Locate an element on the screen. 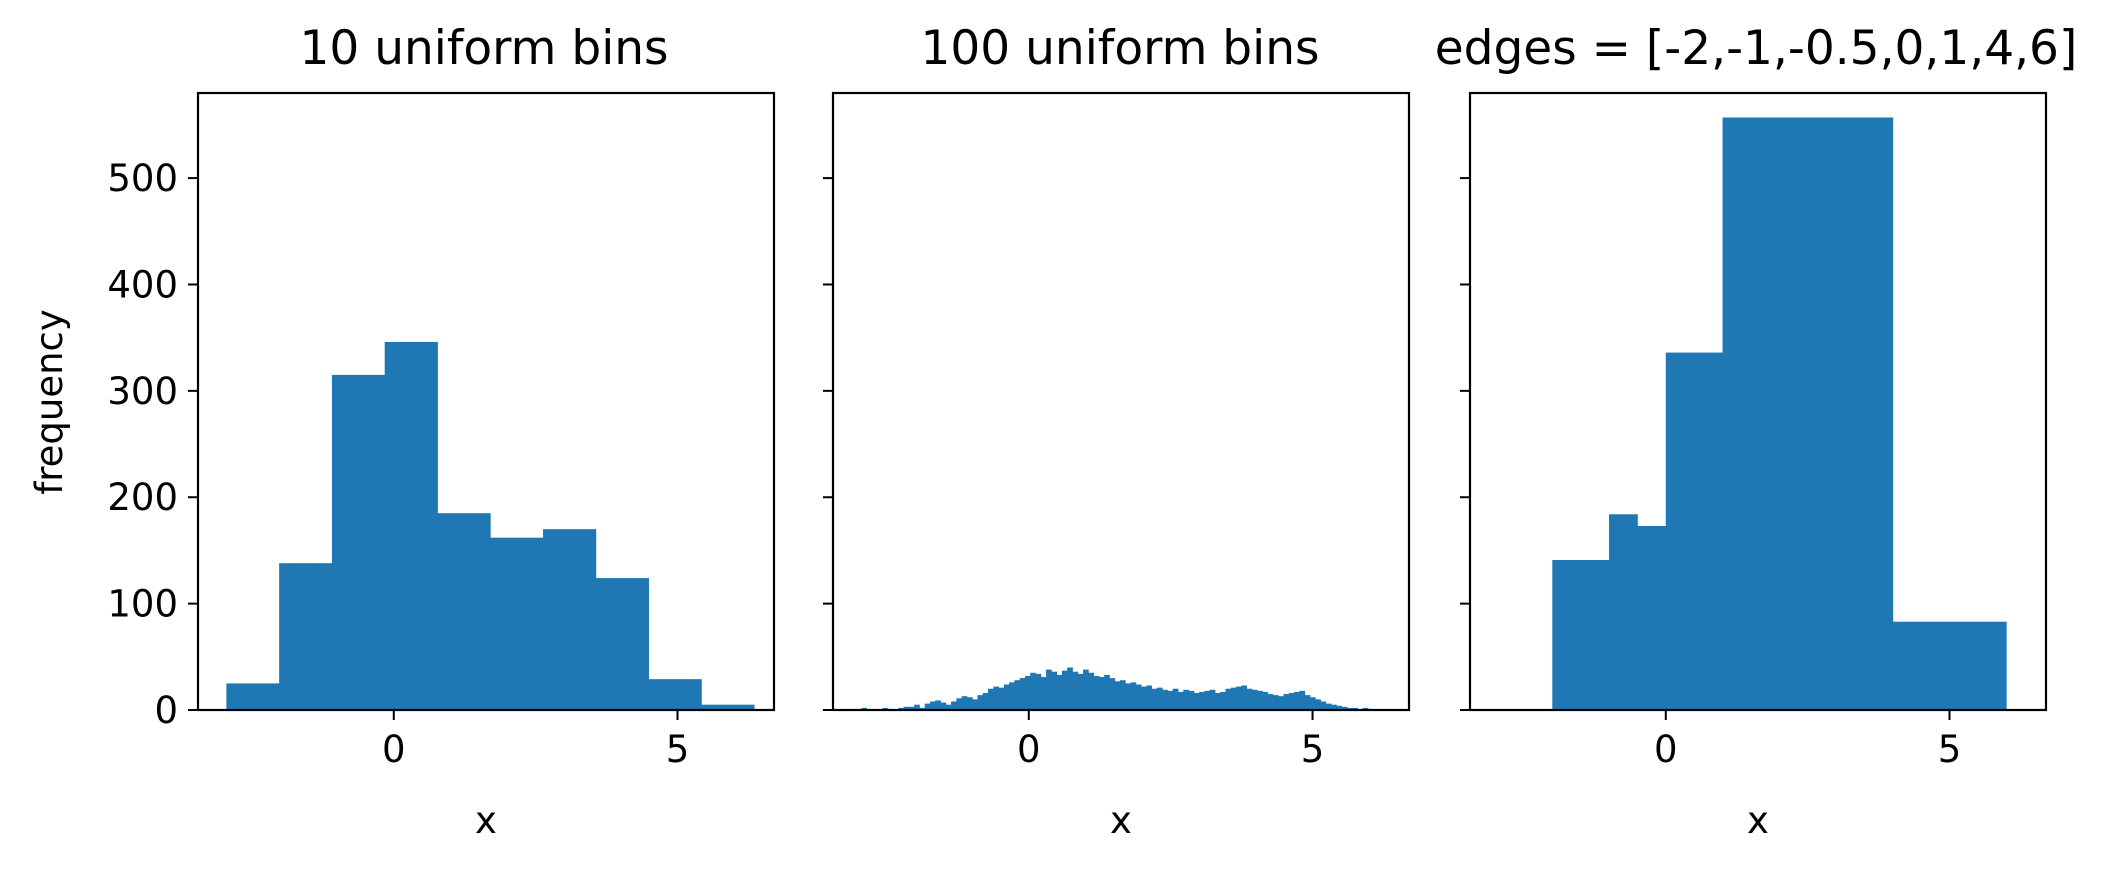 The width and height of the screenshot is (2124, 870). y-axis-ticks: 0 100 200 300 400 500 is located at coordinates (152, 444).